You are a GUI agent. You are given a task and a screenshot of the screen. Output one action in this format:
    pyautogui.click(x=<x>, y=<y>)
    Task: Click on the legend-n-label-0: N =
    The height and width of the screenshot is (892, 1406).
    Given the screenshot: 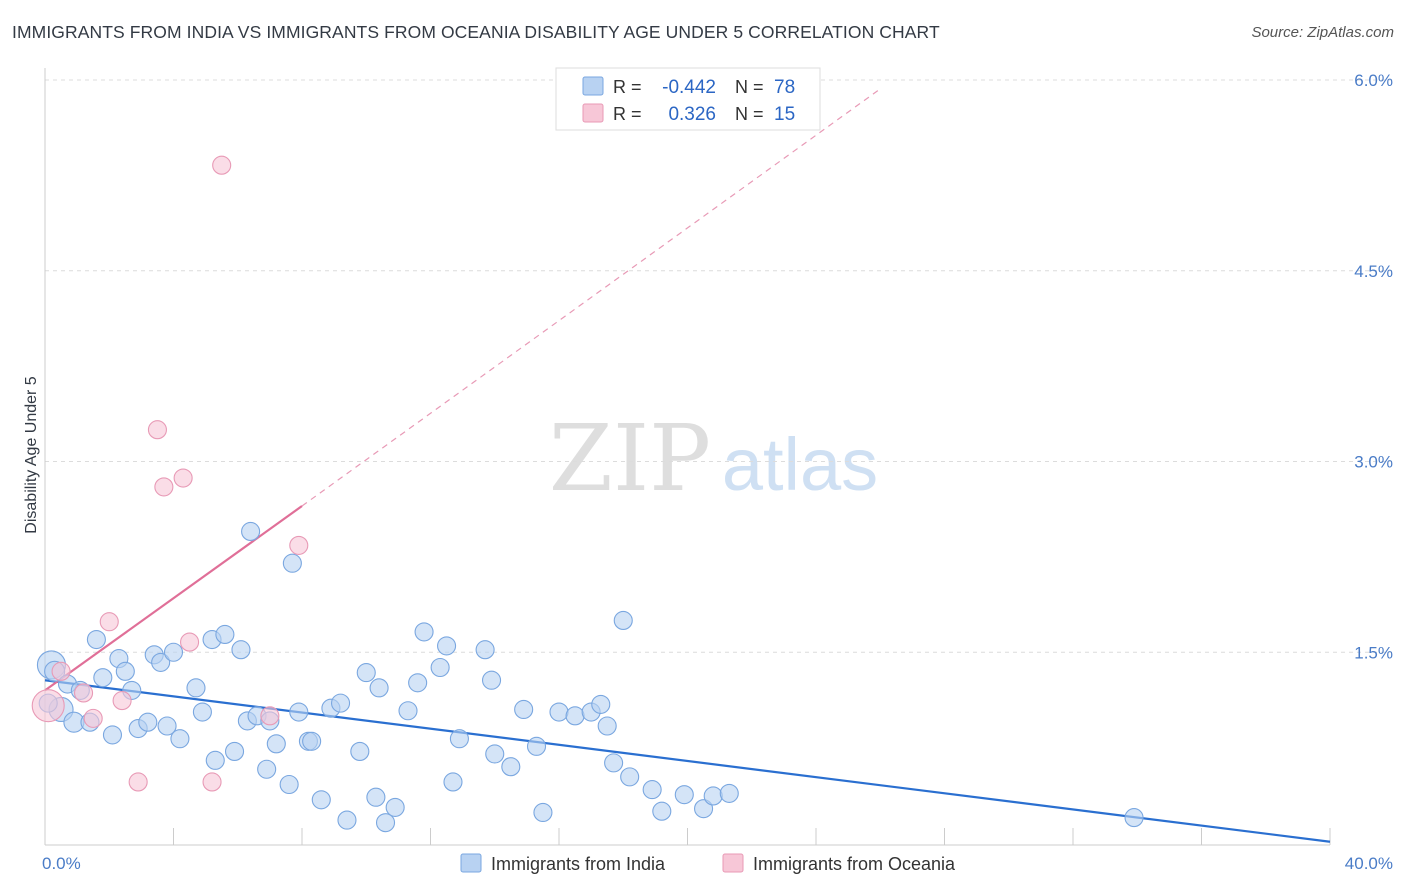 What is the action you would take?
    pyautogui.click(x=749, y=87)
    